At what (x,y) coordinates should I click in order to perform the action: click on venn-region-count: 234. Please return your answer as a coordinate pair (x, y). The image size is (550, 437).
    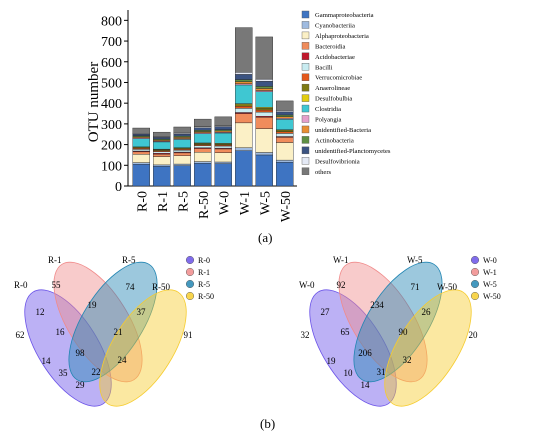
    Looking at the image, I should click on (377, 305).